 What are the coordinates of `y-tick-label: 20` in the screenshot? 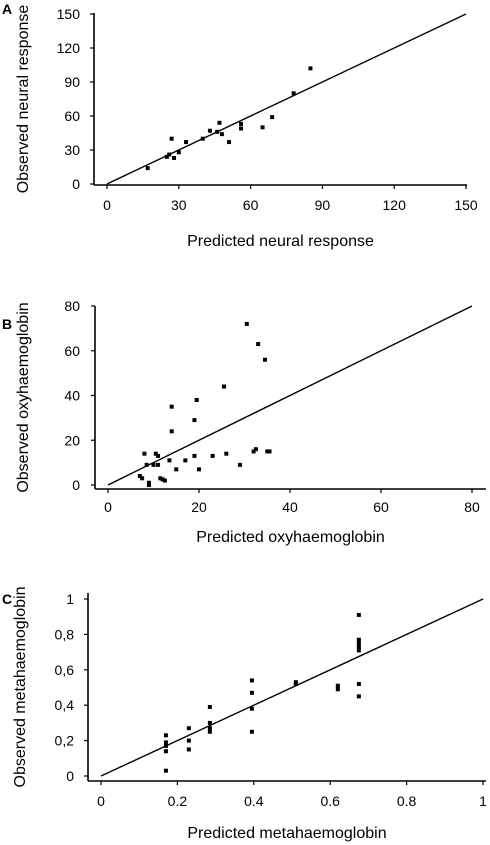 It's located at (72, 440).